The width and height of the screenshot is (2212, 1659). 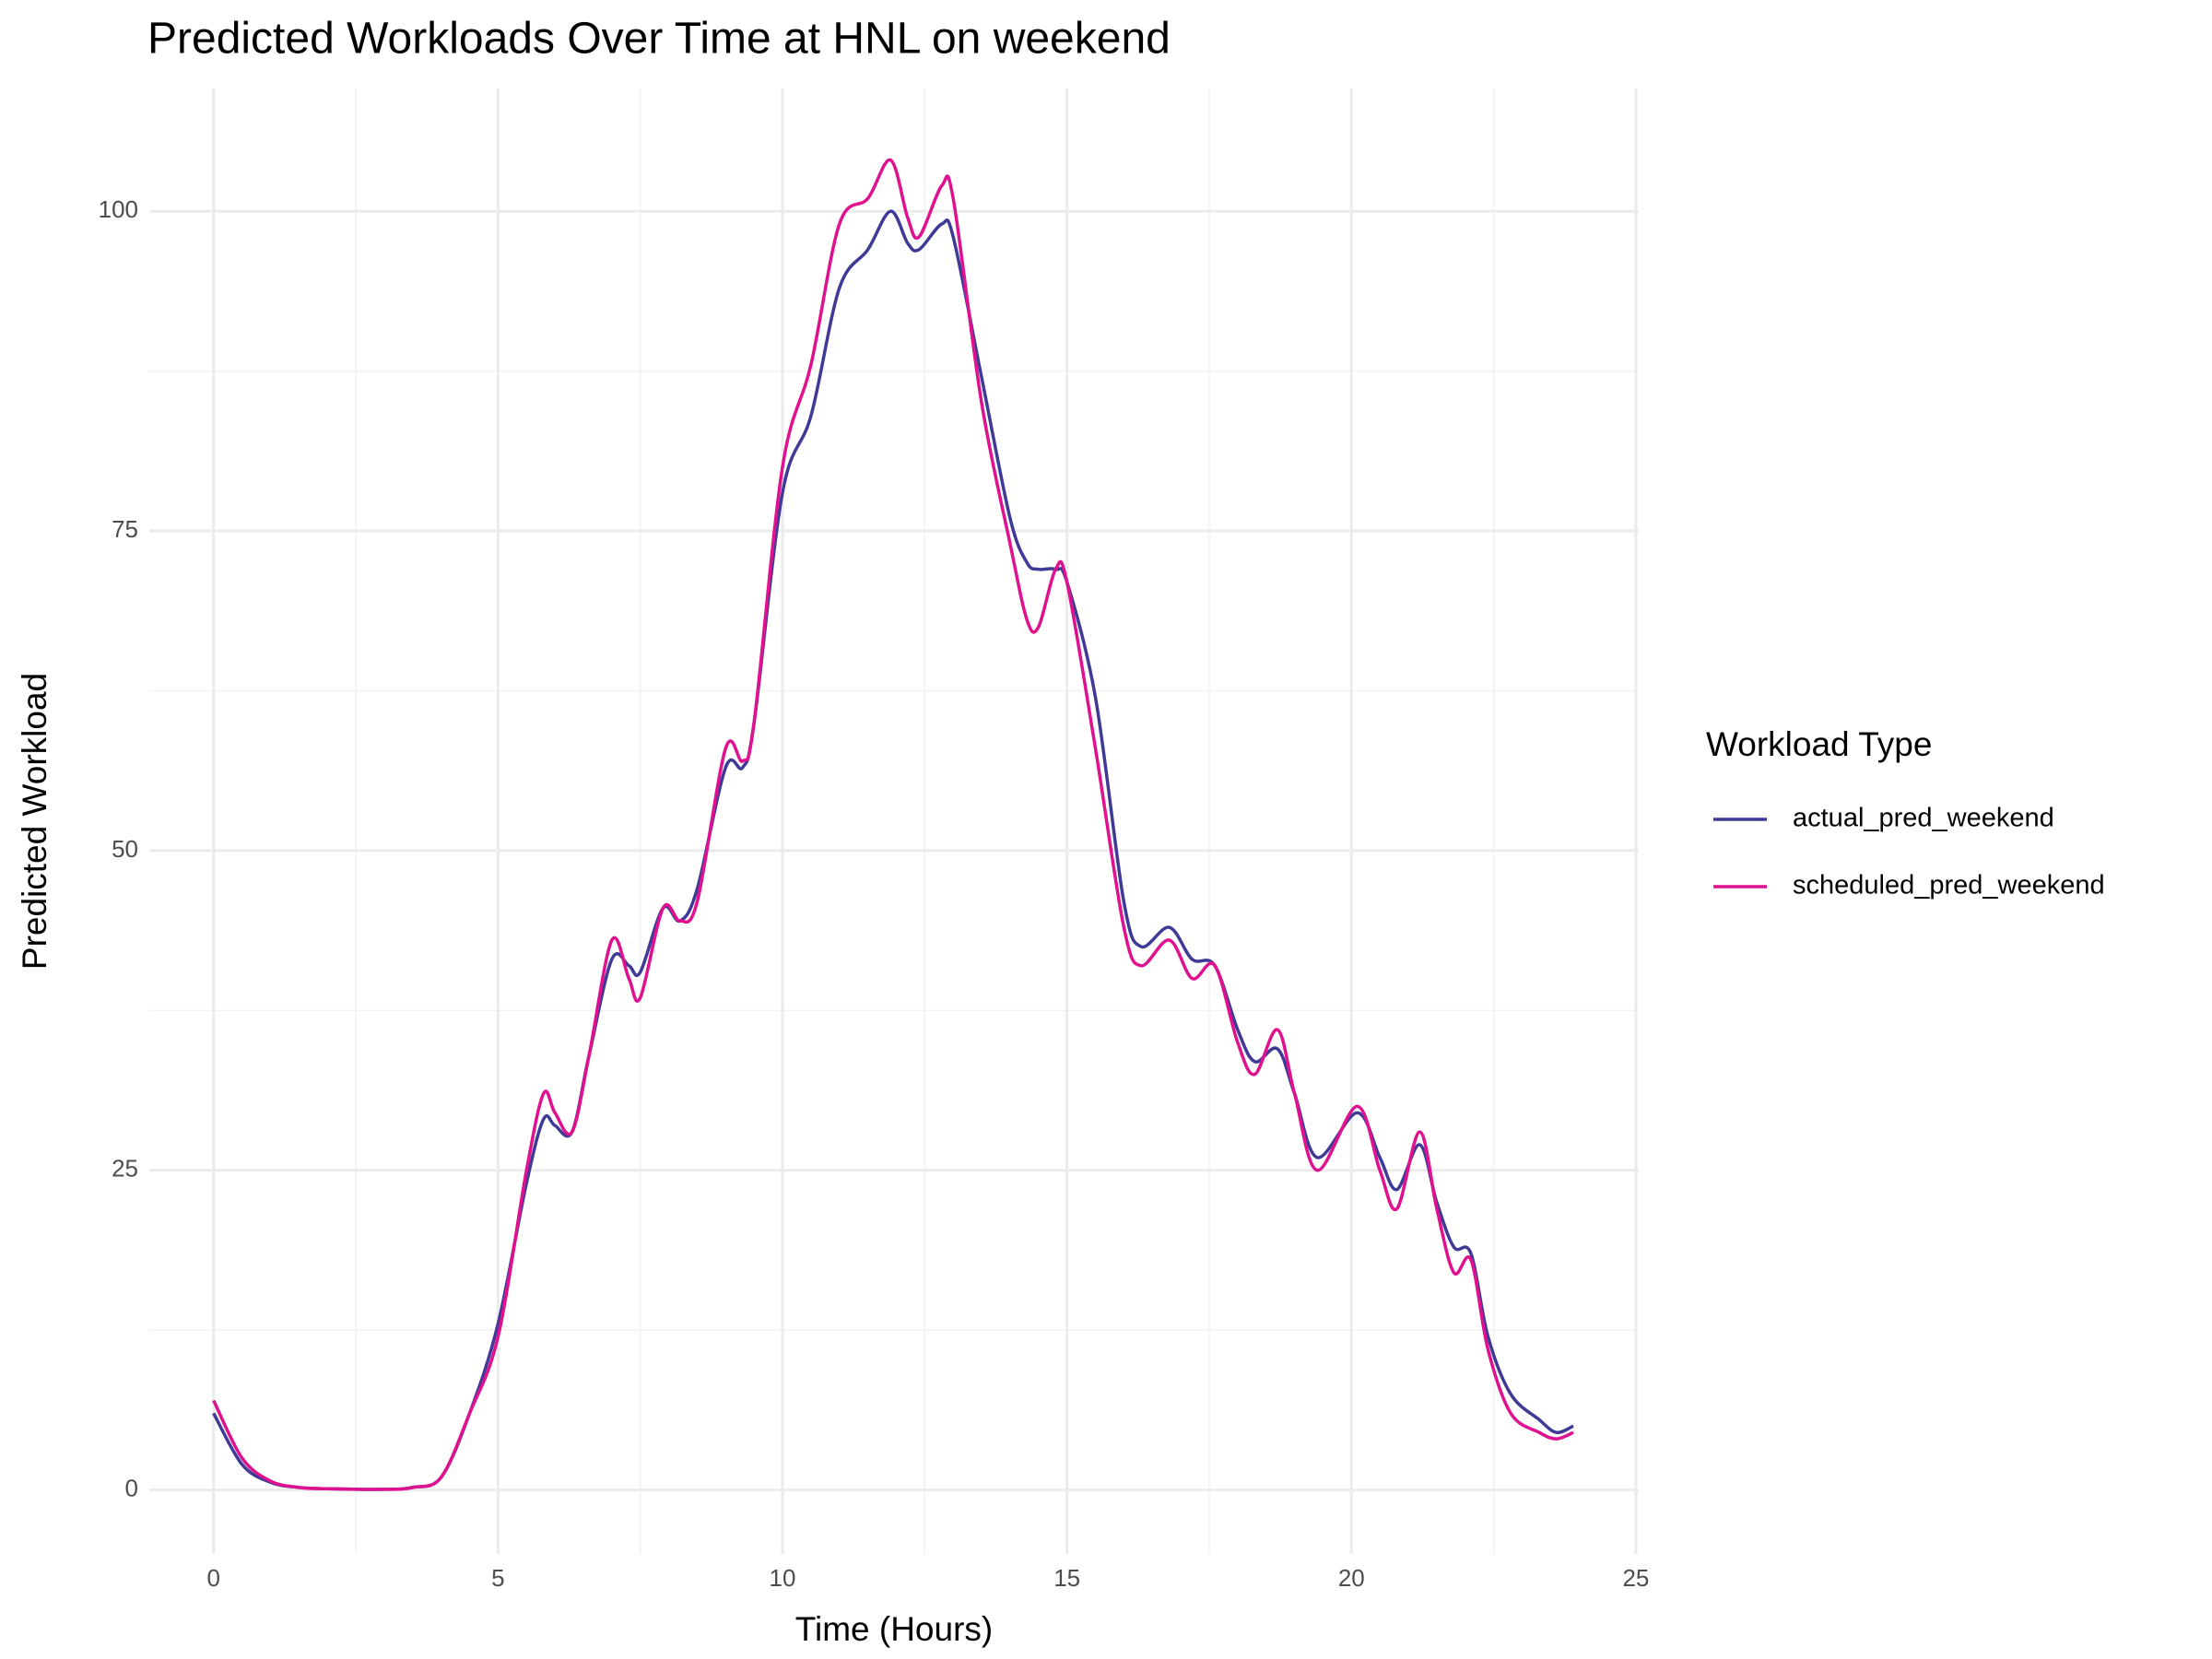 What do you see at coordinates (1923, 818) in the screenshot?
I see `legend-label: actual_pred_weekend` at bounding box center [1923, 818].